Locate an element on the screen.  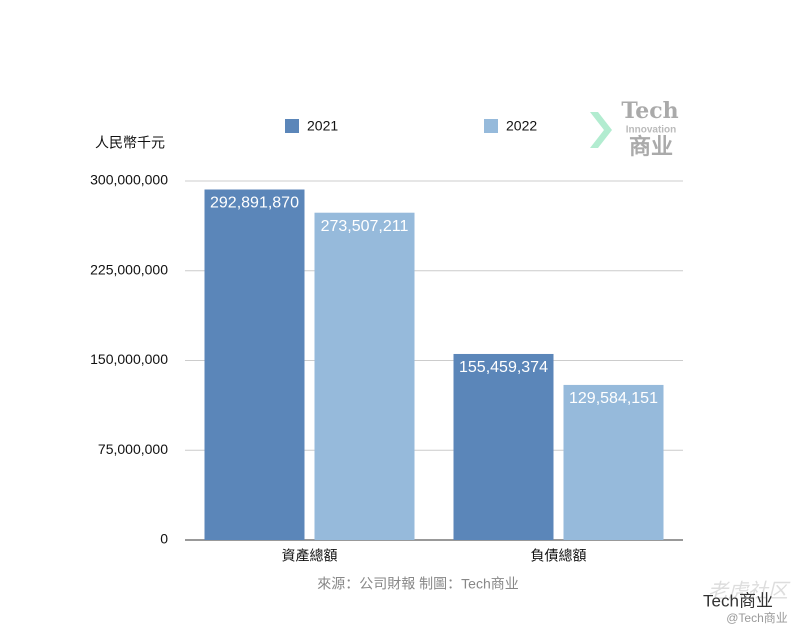
logo: Tech Innovation 商业 is located at coordinates (634, 128).